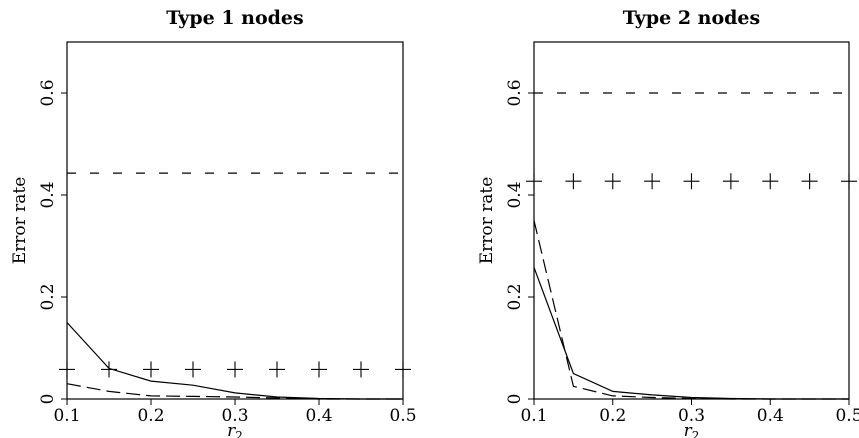 The height and width of the screenshot is (438, 859). I want to click on series-line-longdash, so click(234, 391).